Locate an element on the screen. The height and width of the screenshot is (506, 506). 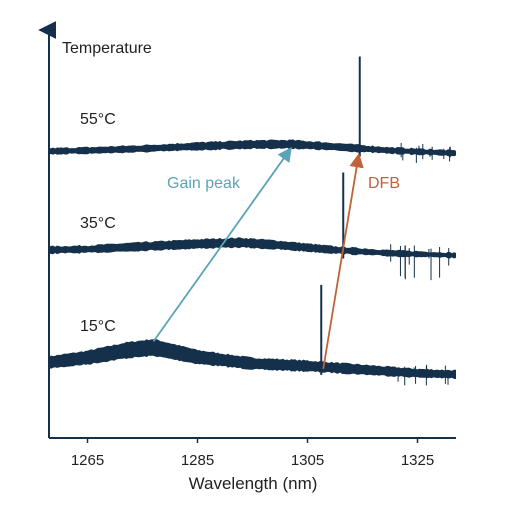
x-tick-label-1: 1285 is located at coordinates (197, 460).